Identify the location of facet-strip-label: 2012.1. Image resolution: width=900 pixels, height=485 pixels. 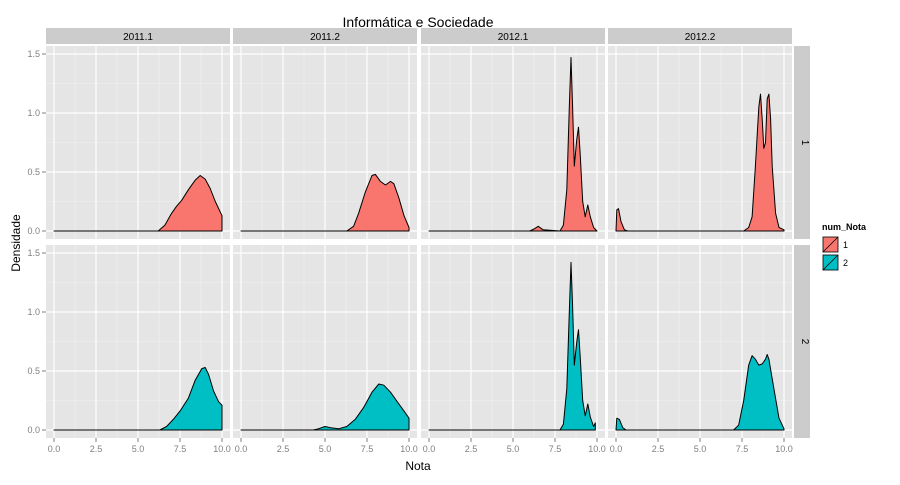
(513, 37).